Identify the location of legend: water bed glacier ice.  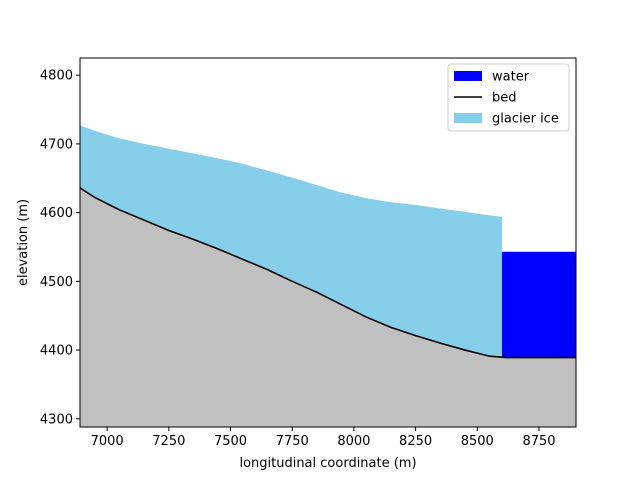
(508, 97).